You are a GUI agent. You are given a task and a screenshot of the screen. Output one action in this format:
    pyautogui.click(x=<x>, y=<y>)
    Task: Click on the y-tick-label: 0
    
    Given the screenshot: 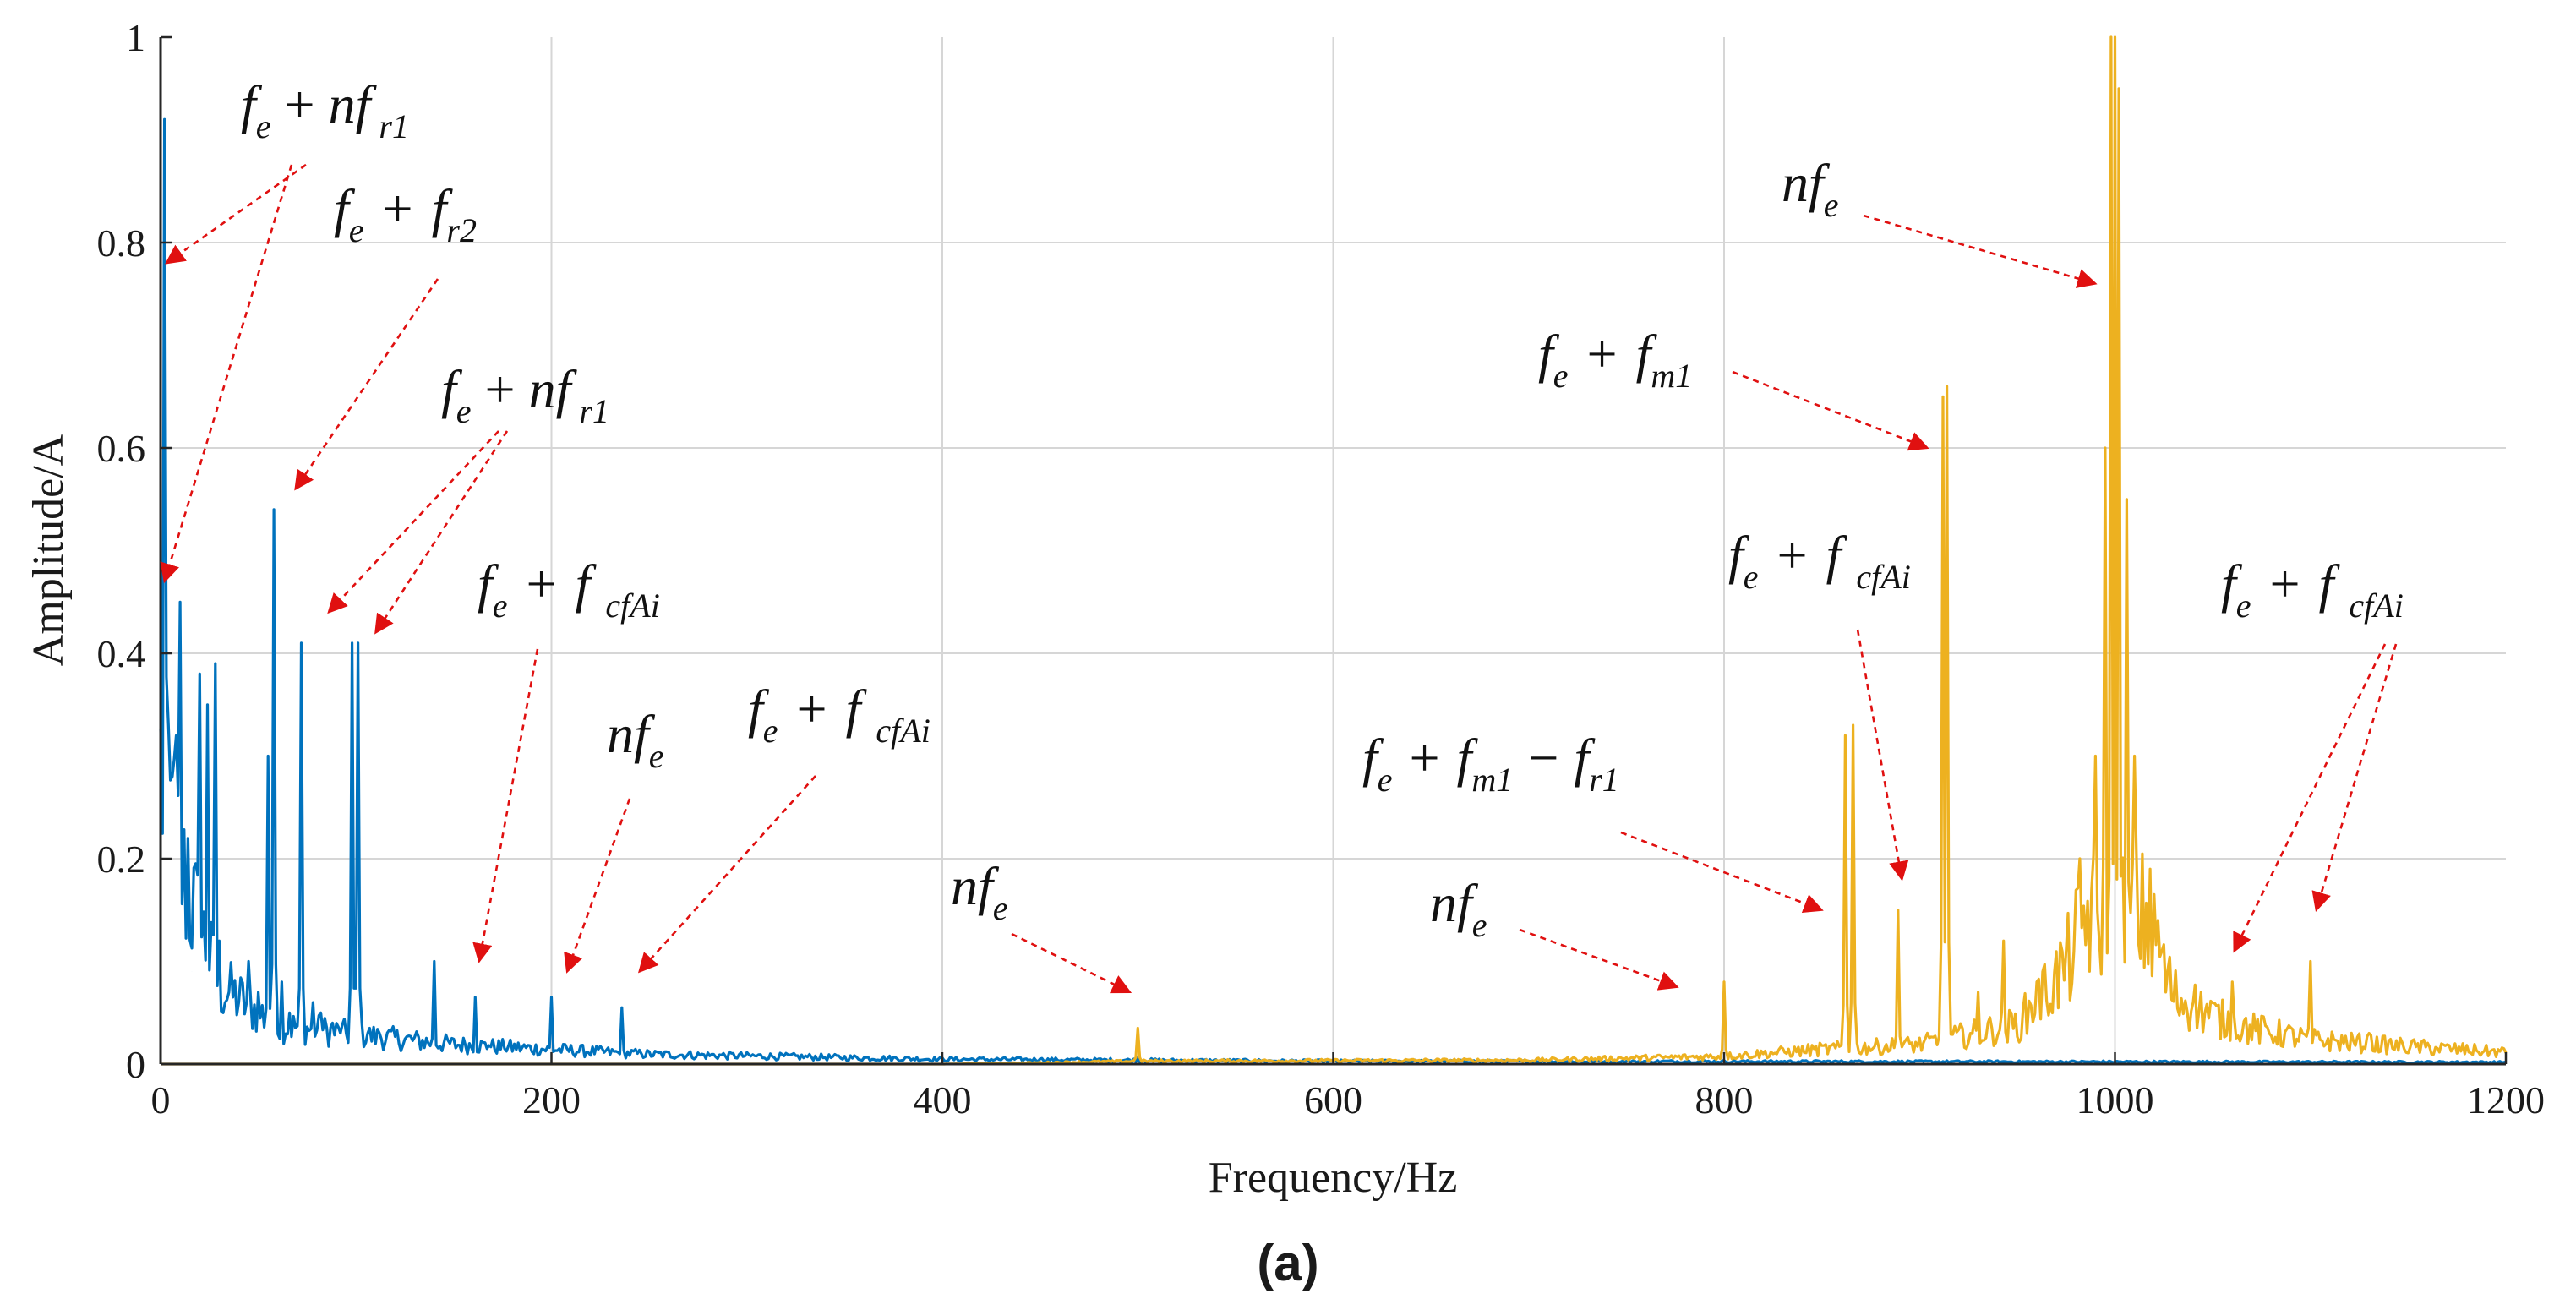 What is the action you would take?
    pyautogui.click(x=135, y=1065)
    